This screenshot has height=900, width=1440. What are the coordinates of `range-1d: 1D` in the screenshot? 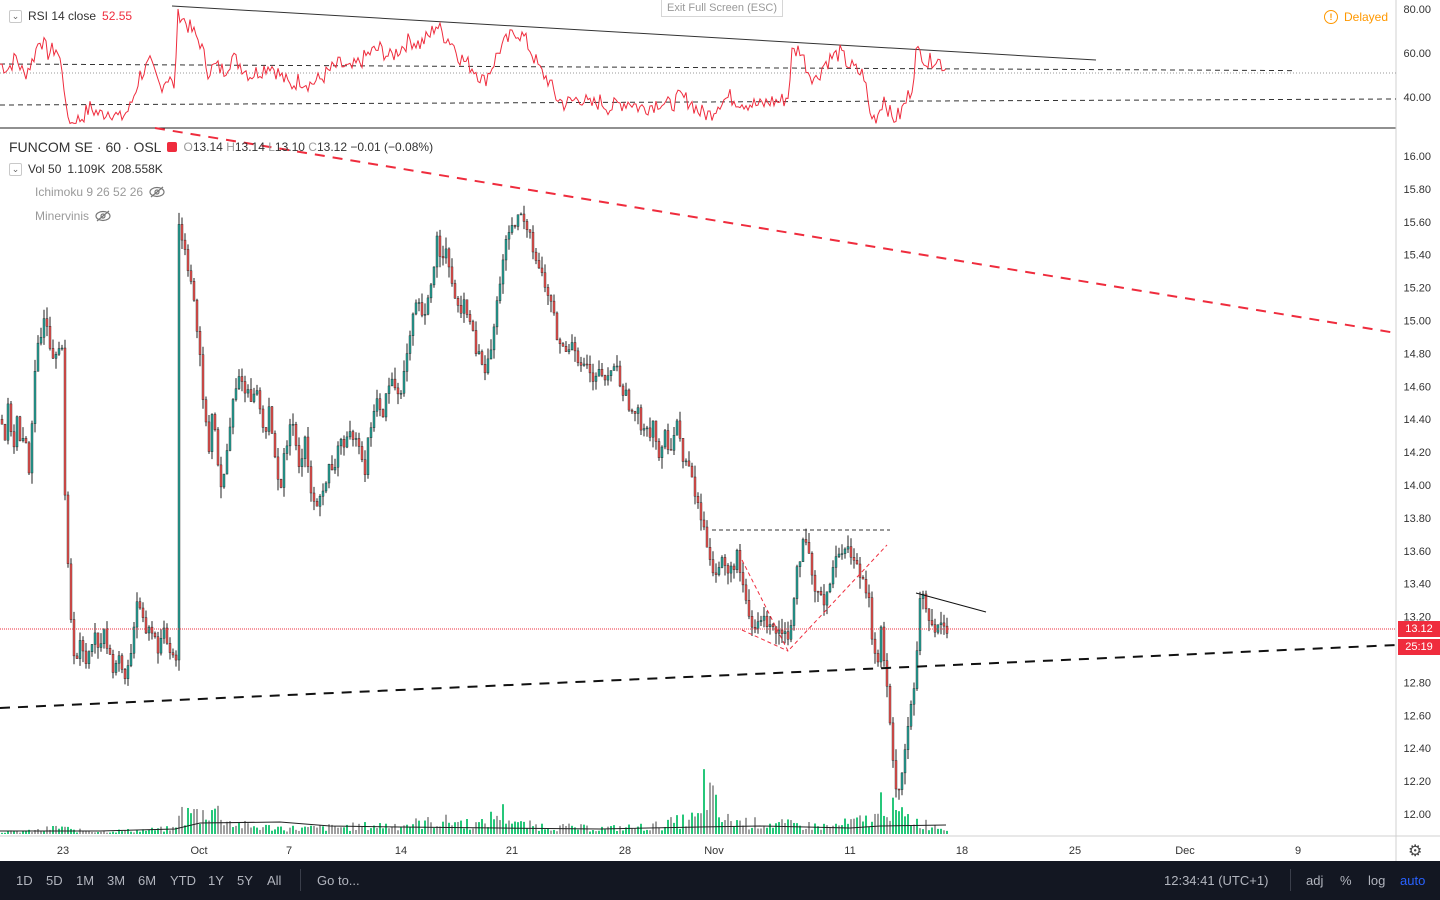 It's located at (24, 880).